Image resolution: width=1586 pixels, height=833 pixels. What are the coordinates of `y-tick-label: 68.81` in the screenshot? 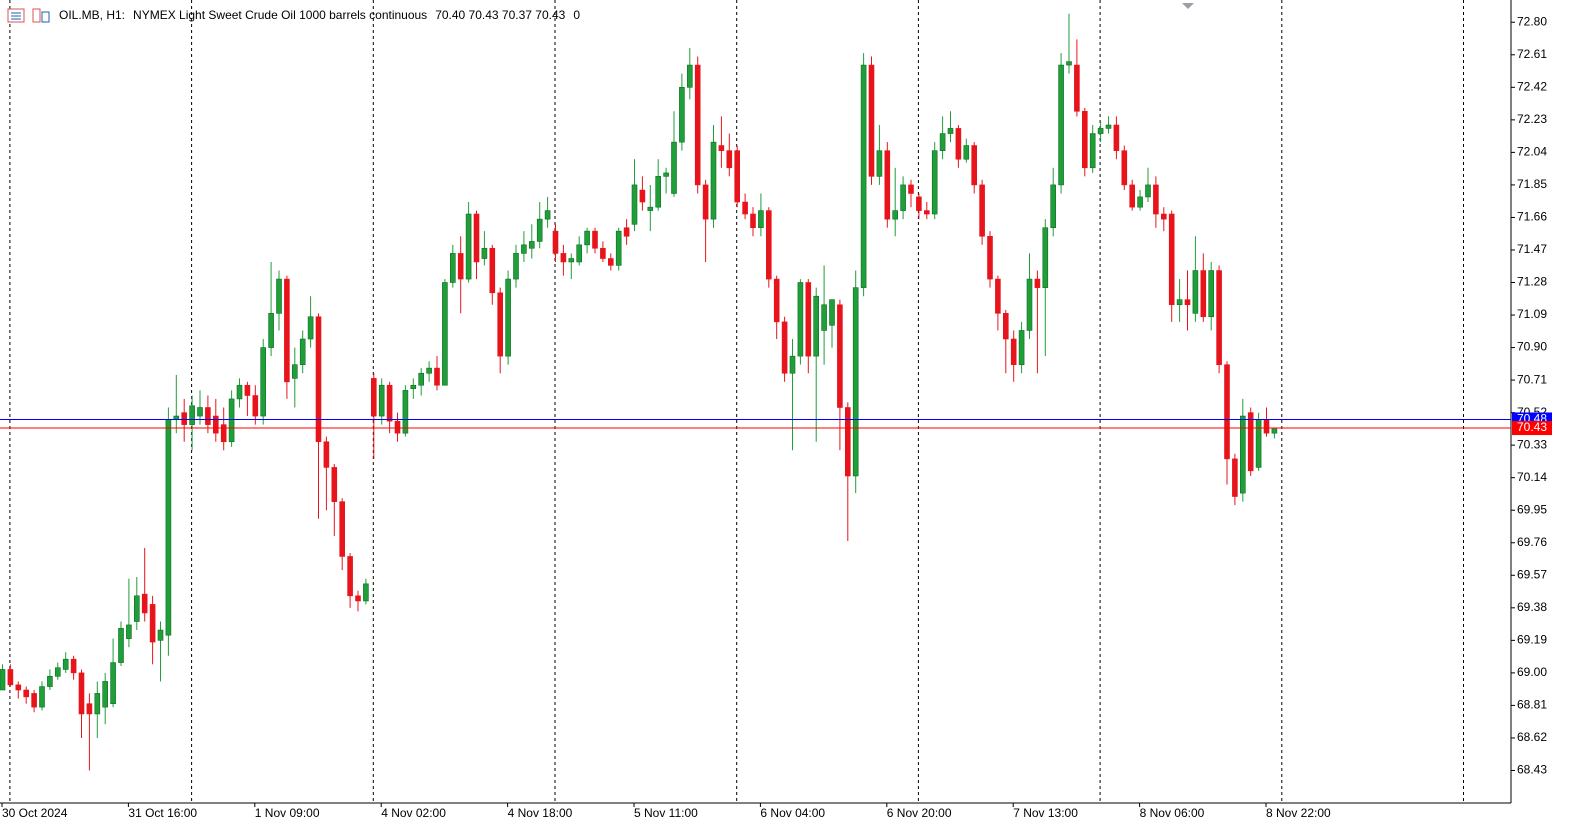 It's located at (1532, 705).